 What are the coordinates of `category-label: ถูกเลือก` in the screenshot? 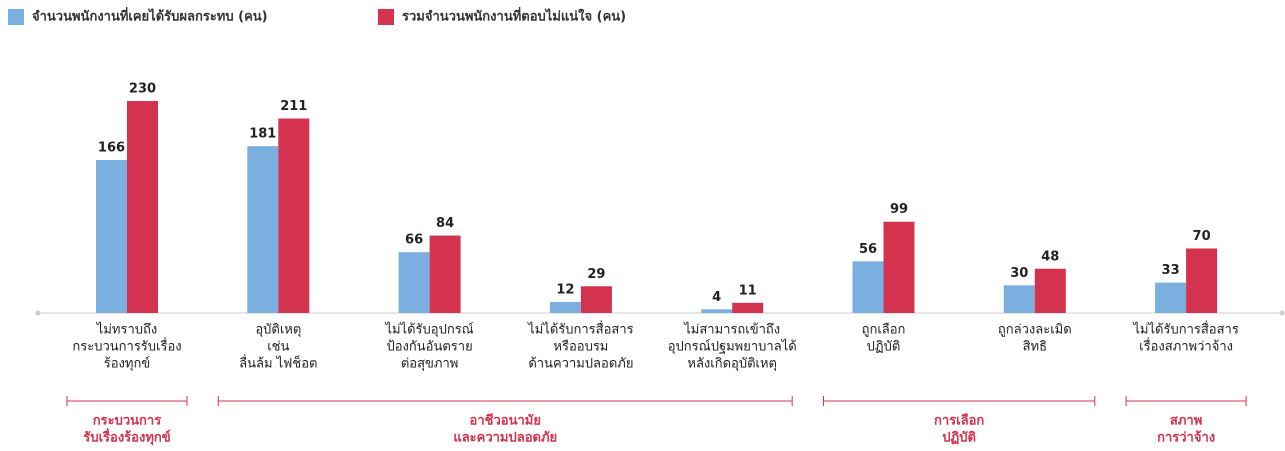 It's located at (884, 330).